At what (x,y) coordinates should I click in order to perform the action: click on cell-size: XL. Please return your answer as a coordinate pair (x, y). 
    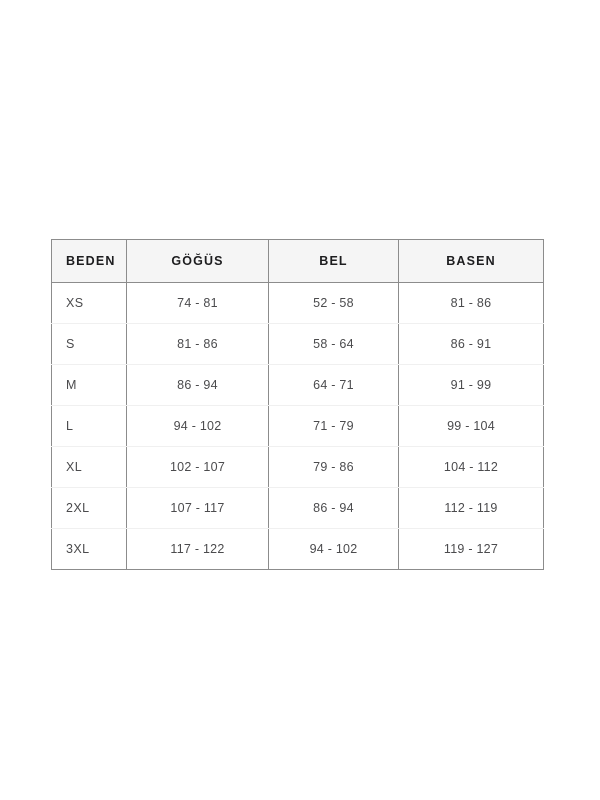
    Looking at the image, I should click on (89, 467).